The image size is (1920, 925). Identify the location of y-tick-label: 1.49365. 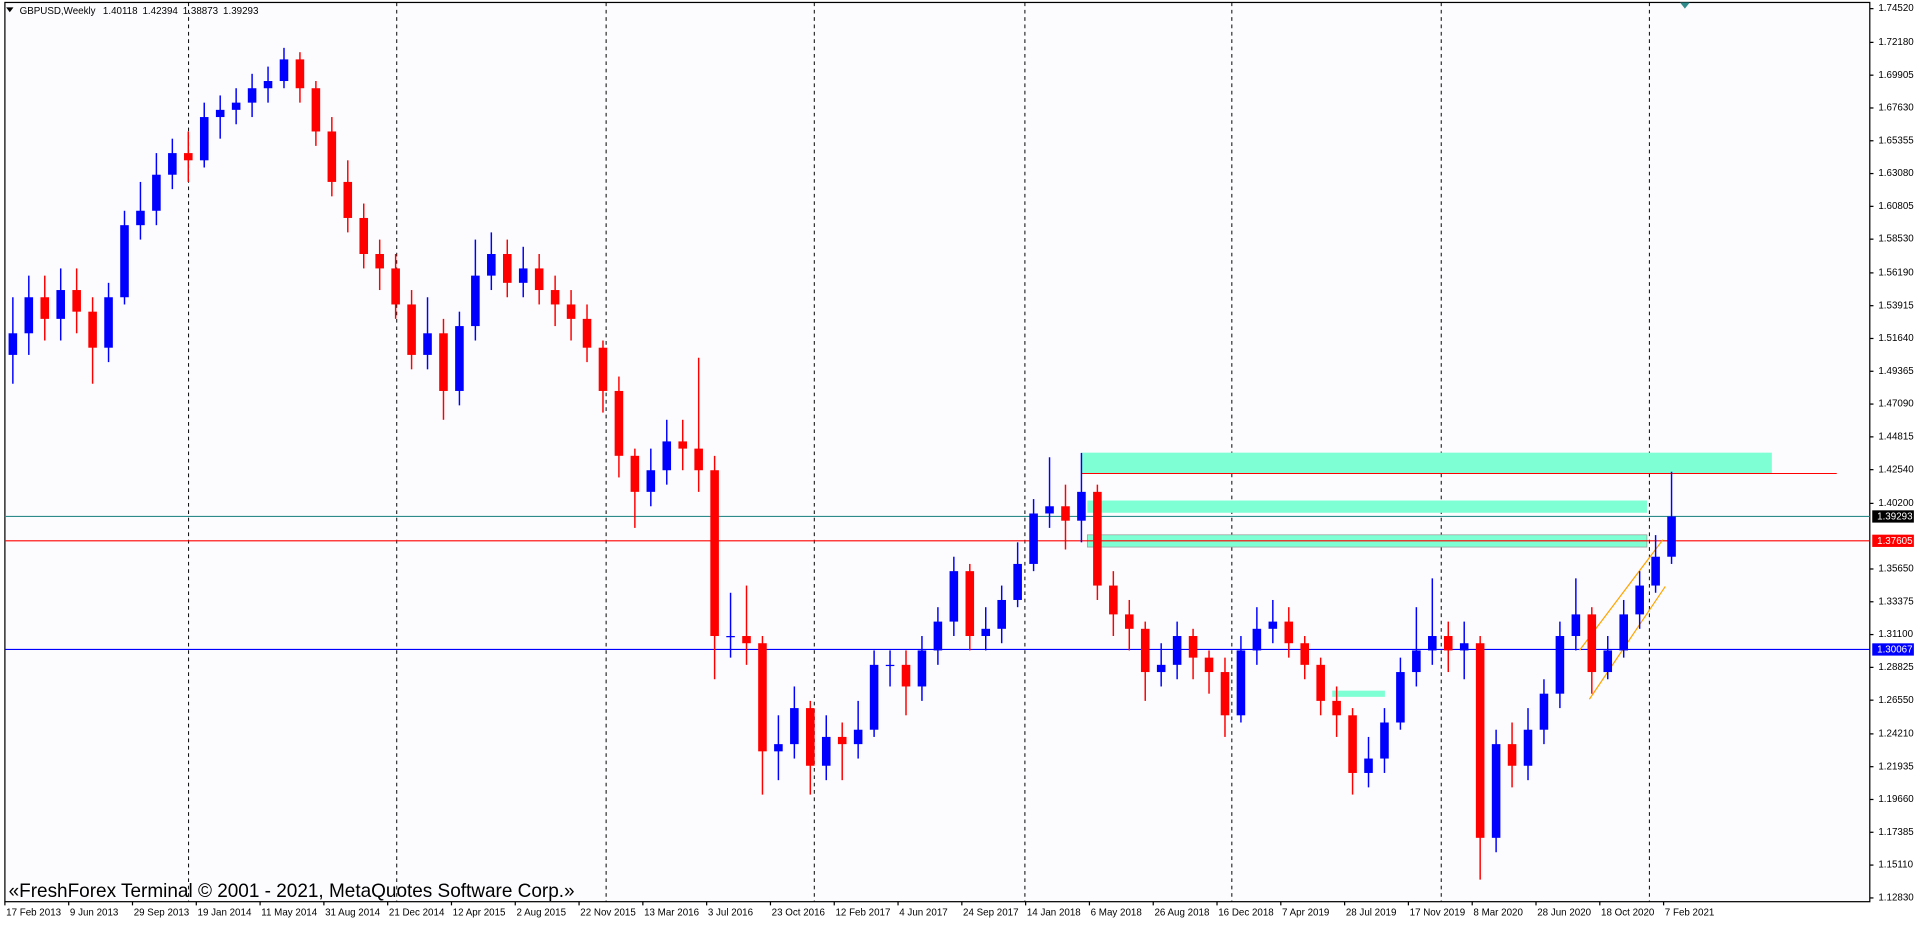
(1896, 371).